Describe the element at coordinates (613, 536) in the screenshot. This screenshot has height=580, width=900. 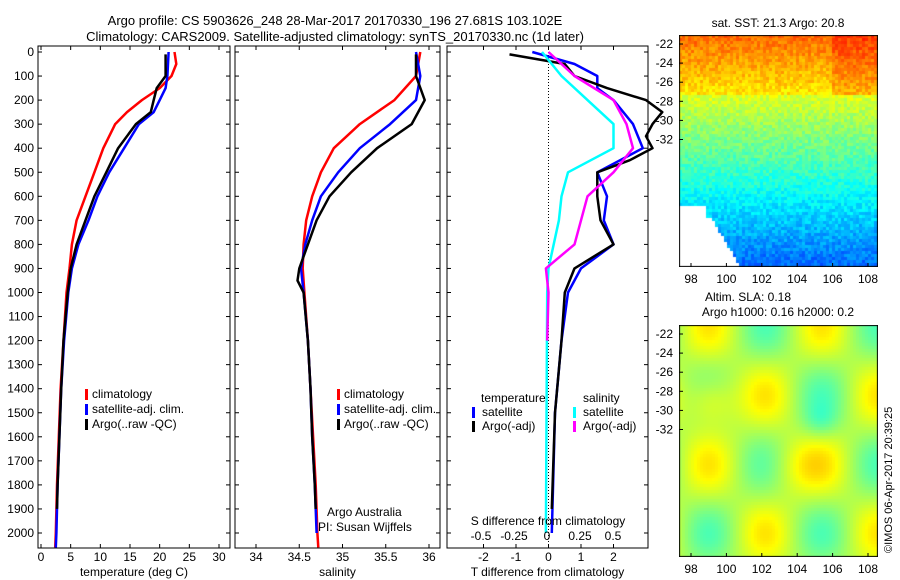
I see `s-tick-label: 0.5` at that location.